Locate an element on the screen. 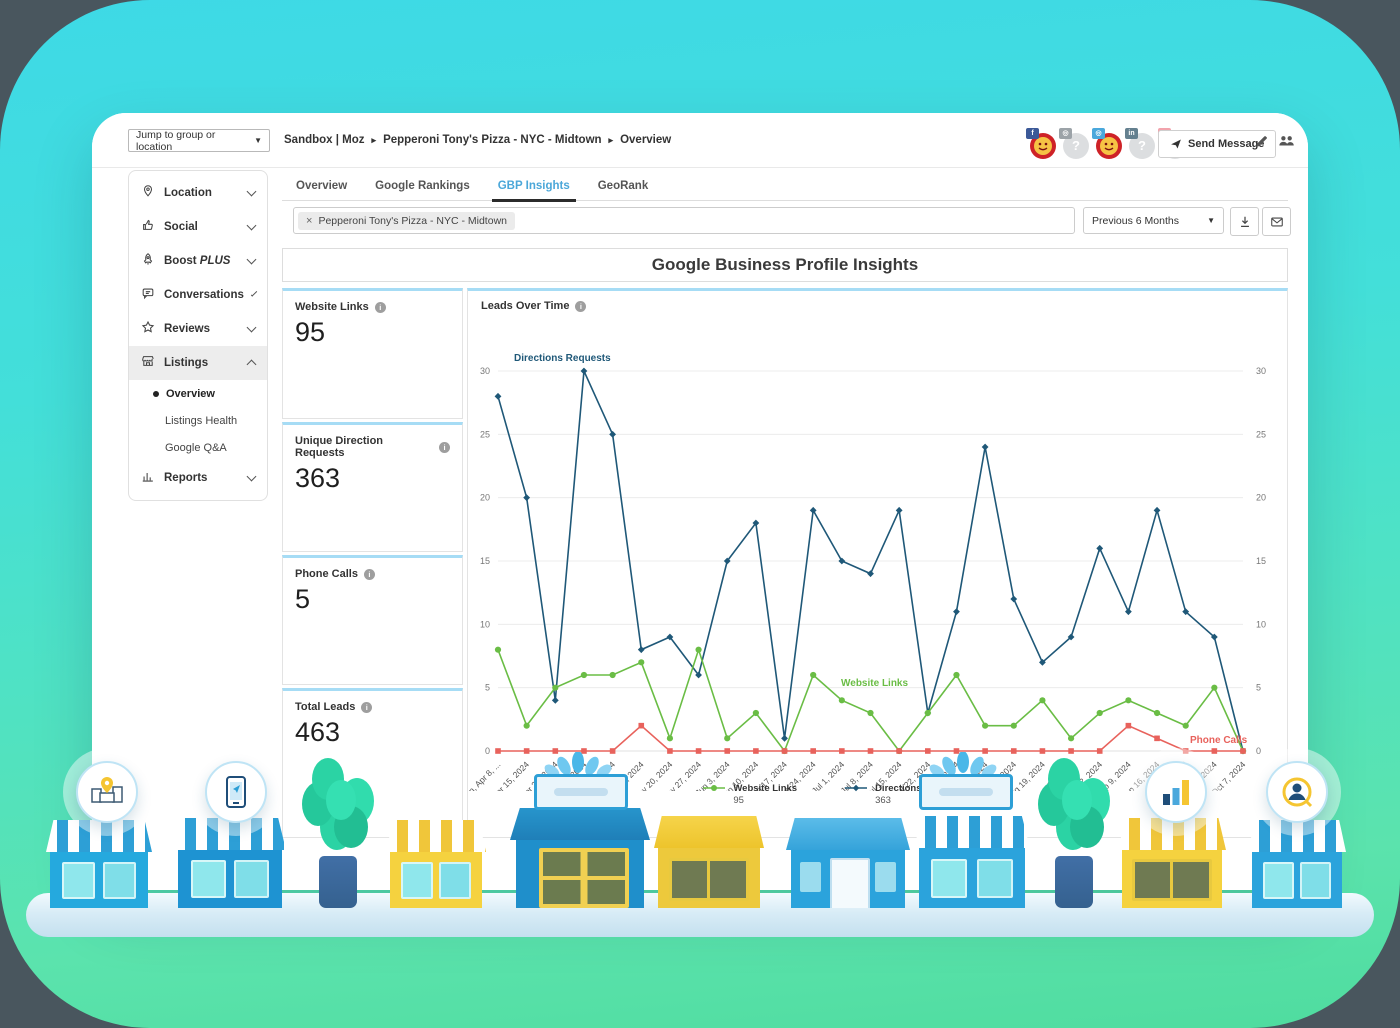 The image size is (1400, 1028). stat-value: 5 is located at coordinates (303, 599).